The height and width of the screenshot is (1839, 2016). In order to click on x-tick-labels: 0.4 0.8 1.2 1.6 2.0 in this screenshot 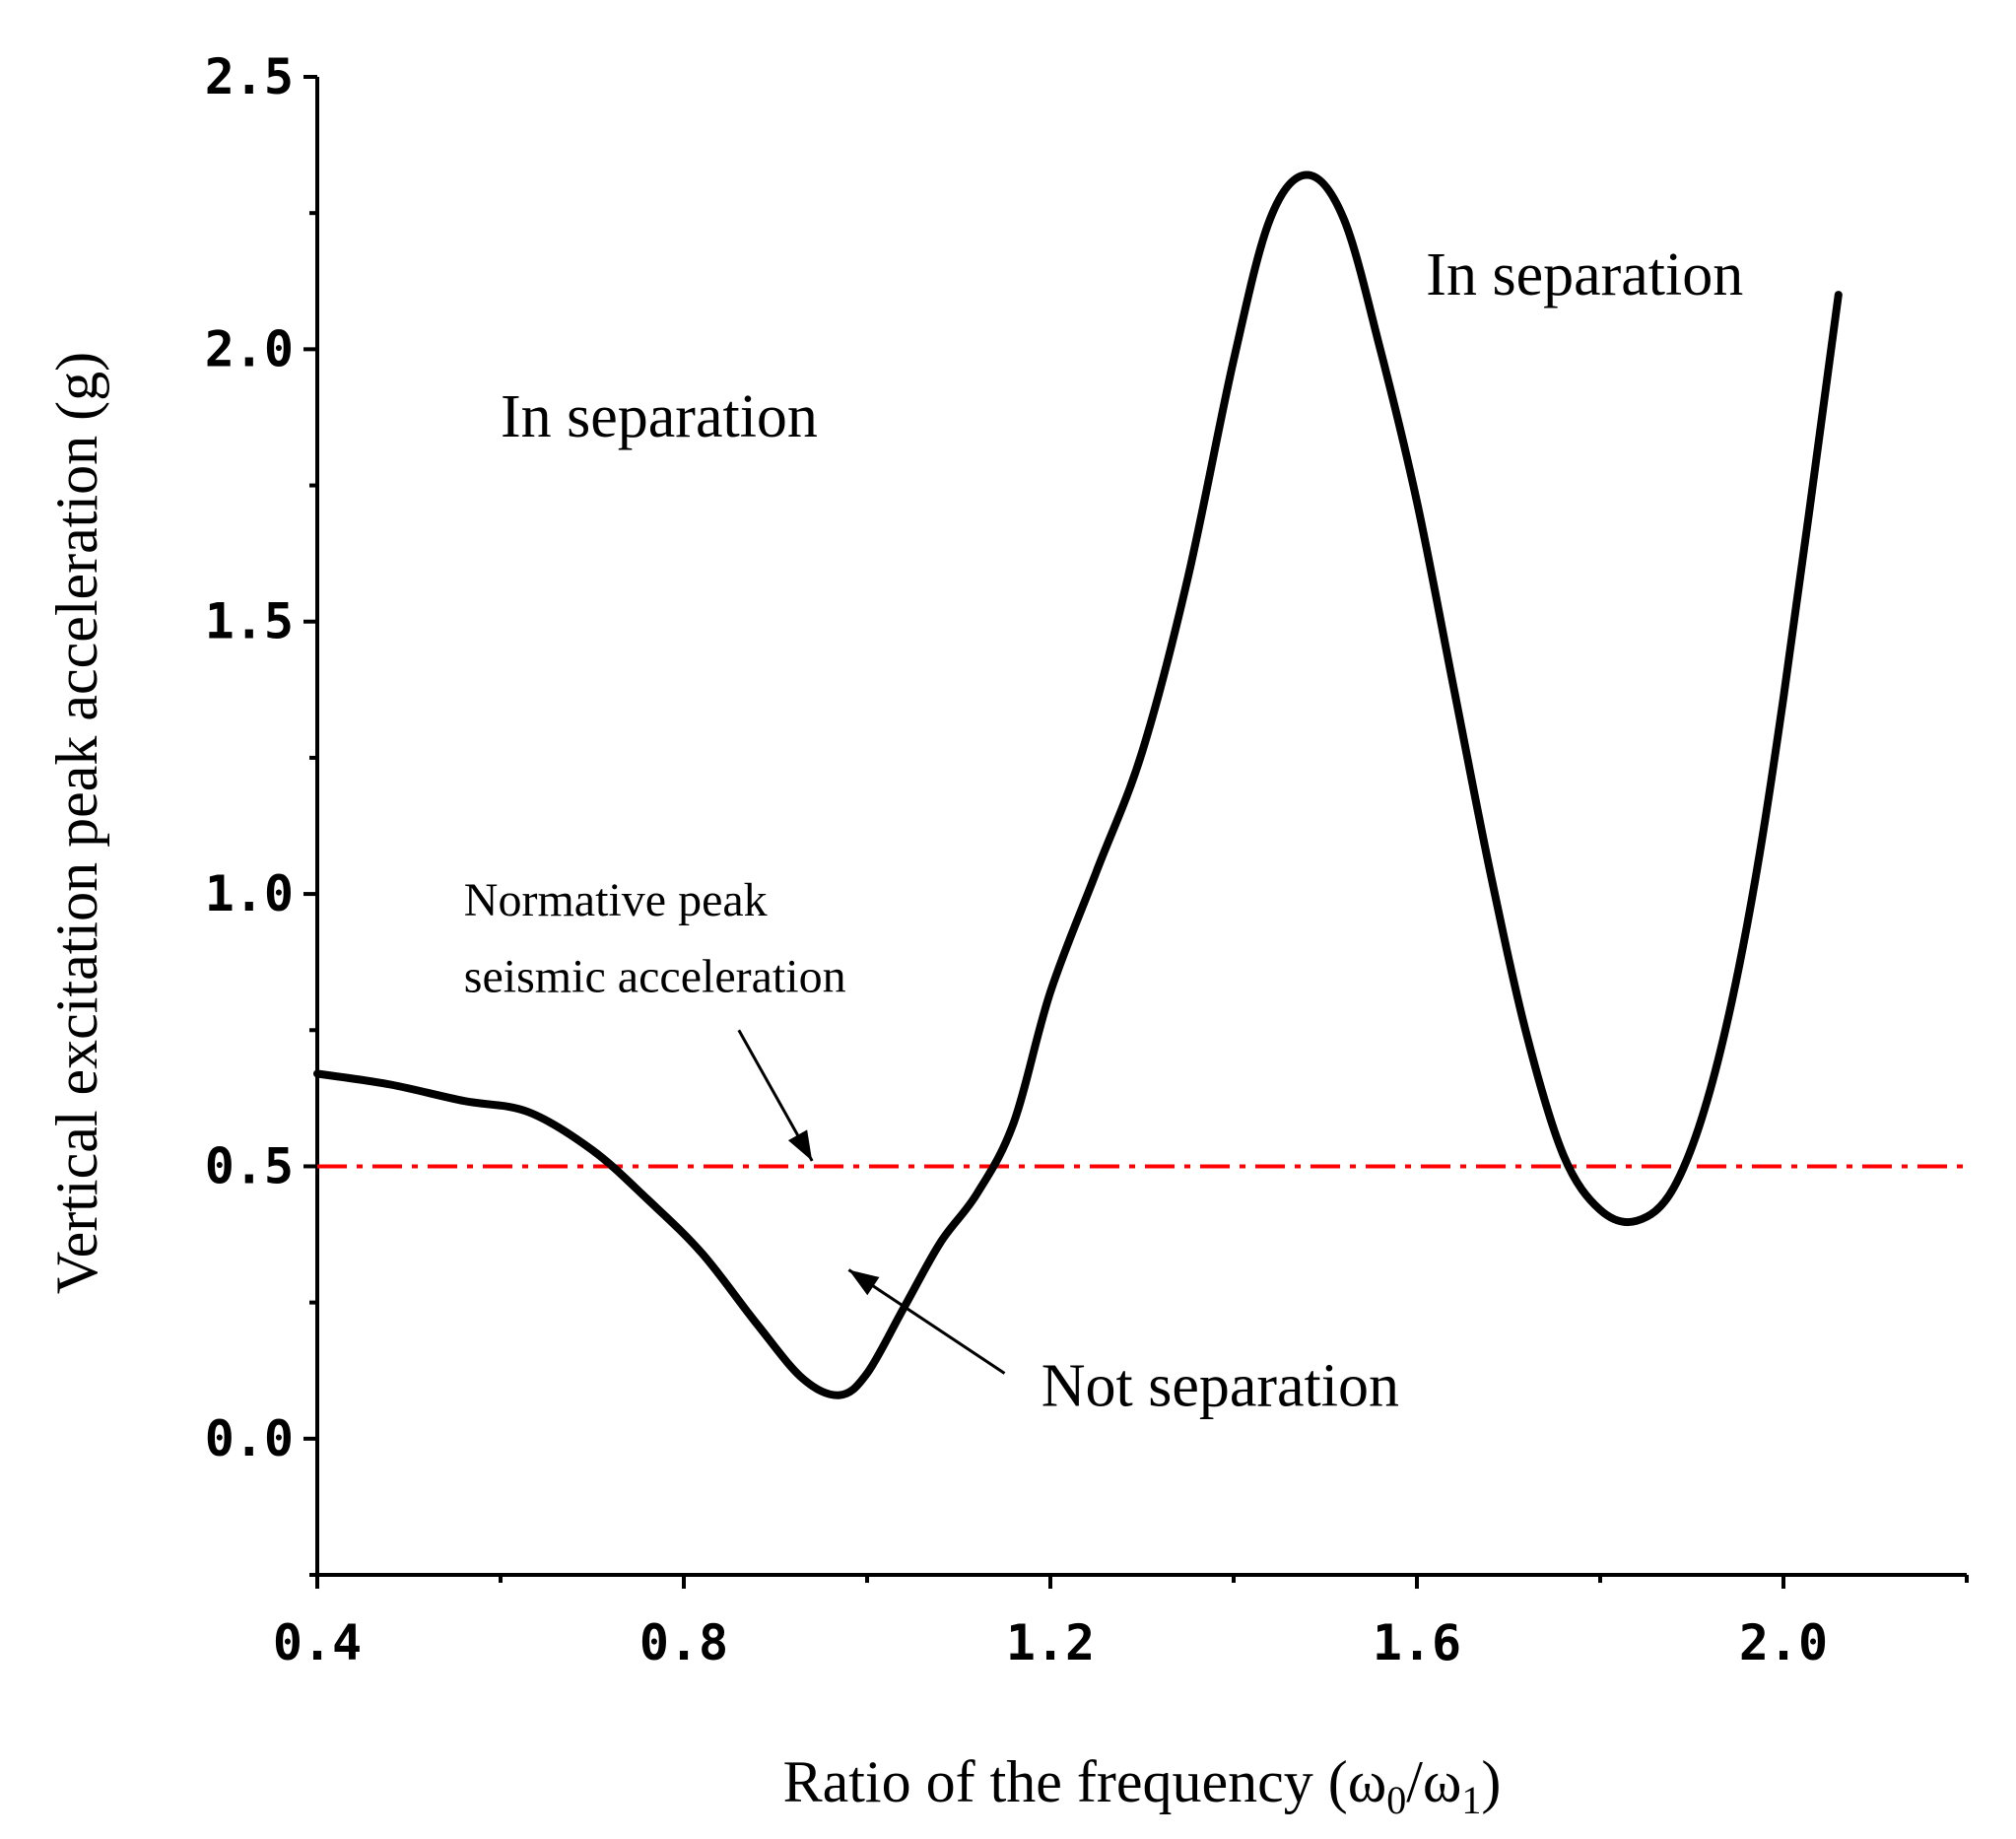, I will do `click(1050, 1643)`.